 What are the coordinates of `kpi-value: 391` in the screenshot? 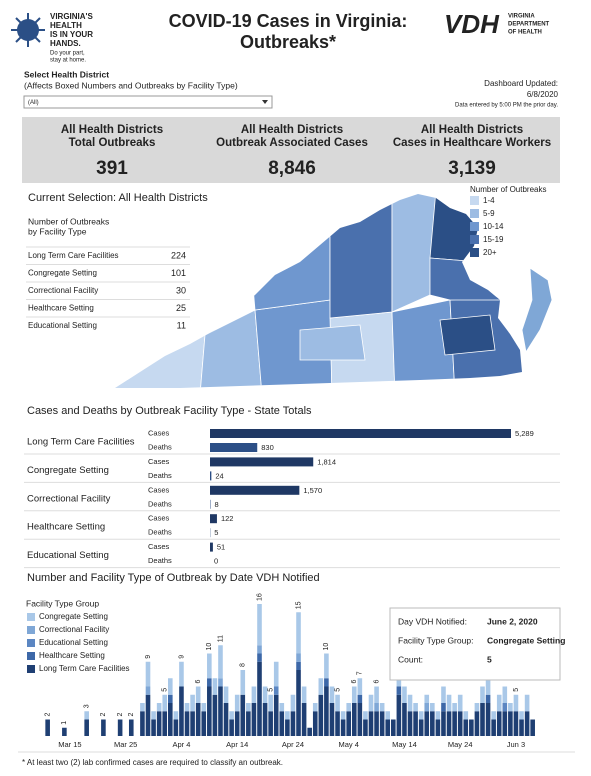 It's located at (112, 168).